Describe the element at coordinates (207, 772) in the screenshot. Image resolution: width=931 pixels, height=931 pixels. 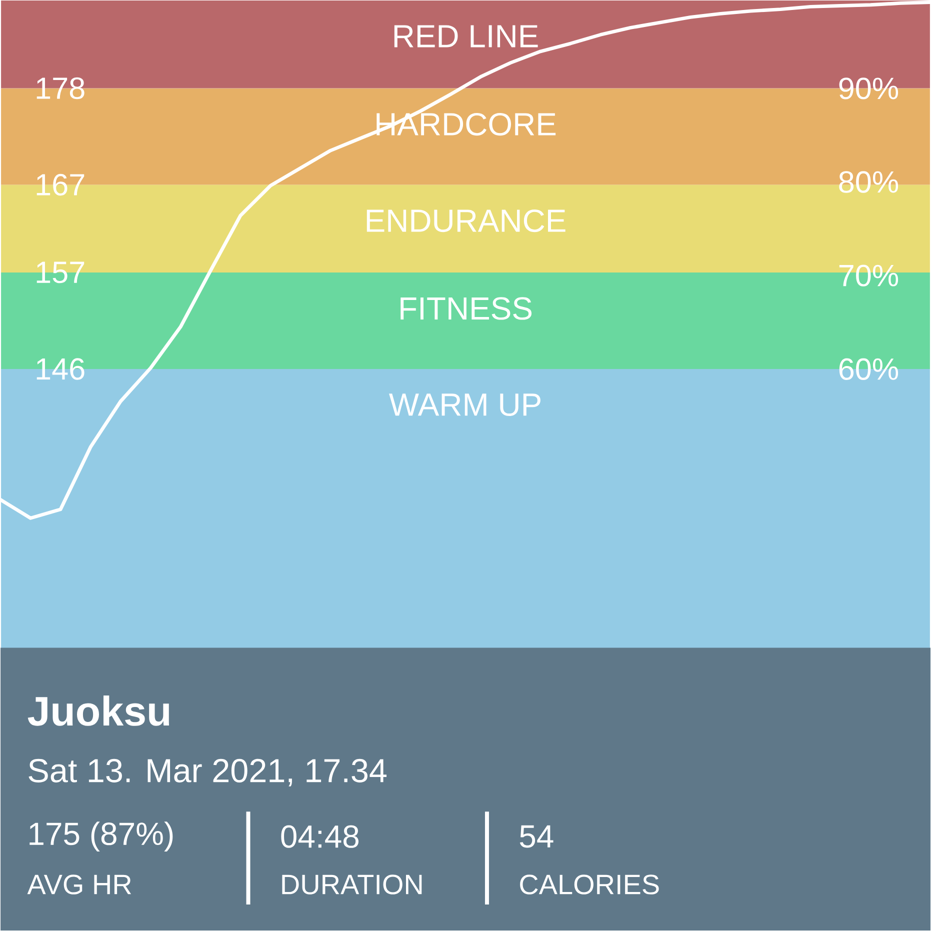
I see `text: Sat 13. Mar 2021, 17.34` at that location.